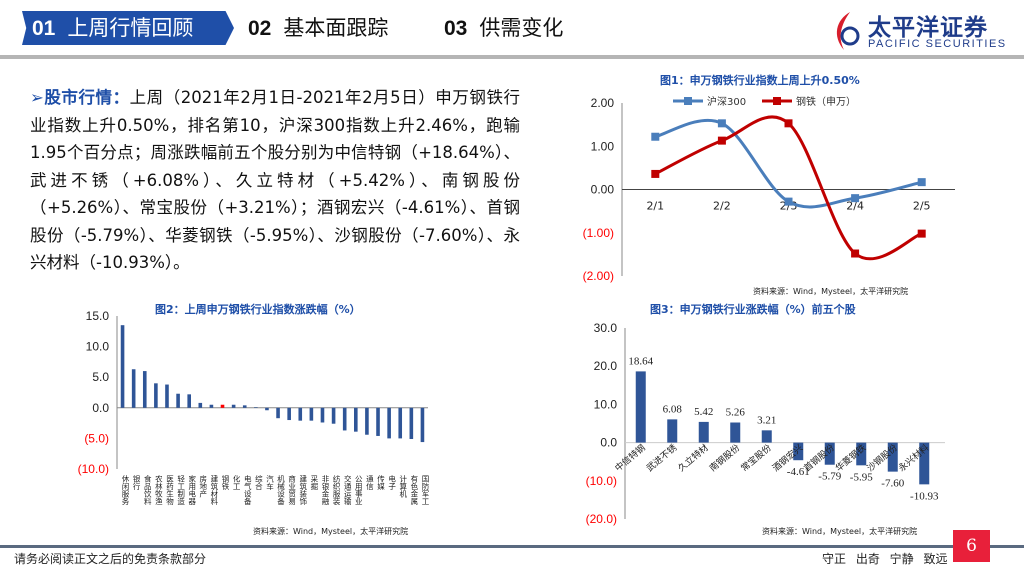  Describe the element at coordinates (203, 486) in the screenshot. I see `chart2-x-tick: 房地产` at that location.